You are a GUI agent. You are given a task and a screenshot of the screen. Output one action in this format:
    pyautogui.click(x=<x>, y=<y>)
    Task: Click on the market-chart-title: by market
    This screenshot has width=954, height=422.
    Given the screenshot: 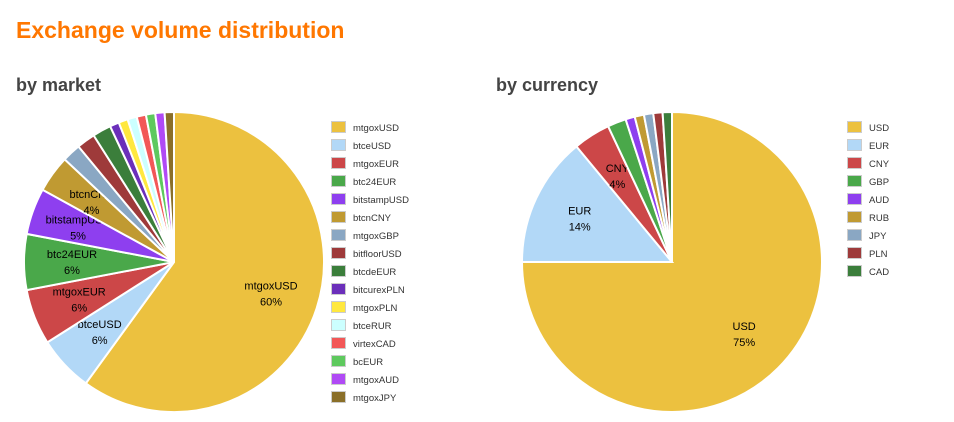 What is the action you would take?
    pyautogui.click(x=59, y=85)
    